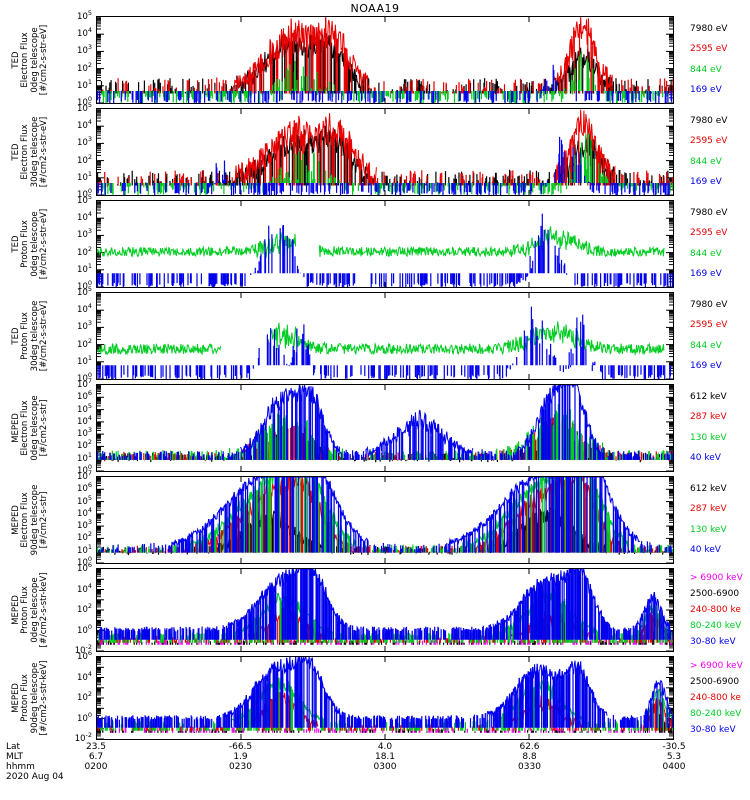 This screenshot has width=750, height=800. I want to click on legend-entry: 30-80 keV, so click(713, 729).